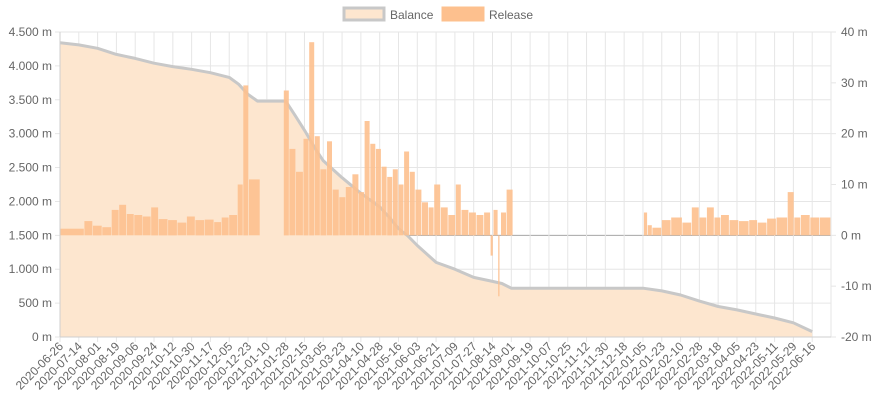 The height and width of the screenshot is (405, 879). I want to click on y-left-tick-label: 1.500 m, so click(30, 235).